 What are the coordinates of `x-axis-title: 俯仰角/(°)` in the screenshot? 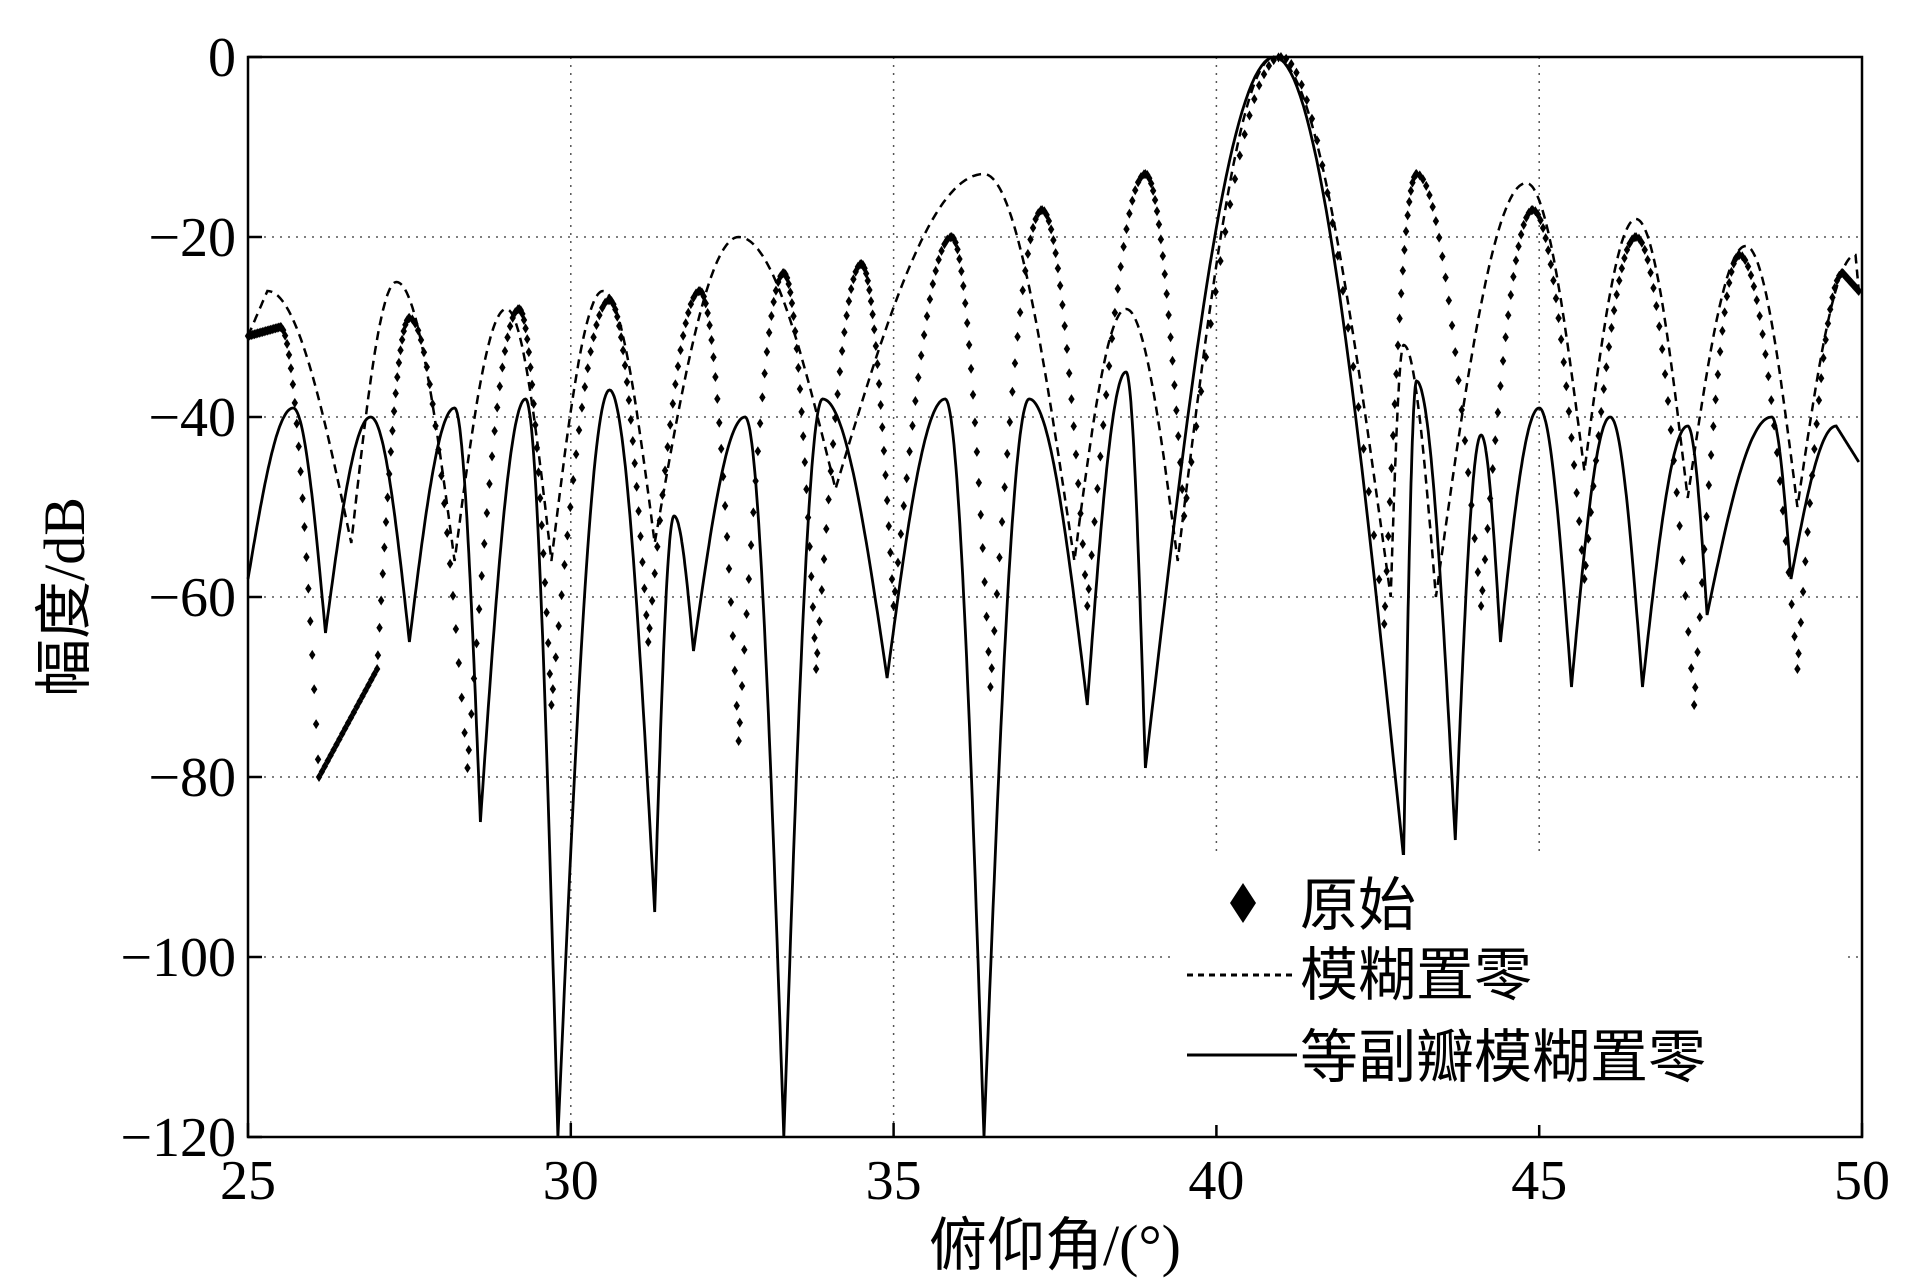 It's located at (1055, 1245).